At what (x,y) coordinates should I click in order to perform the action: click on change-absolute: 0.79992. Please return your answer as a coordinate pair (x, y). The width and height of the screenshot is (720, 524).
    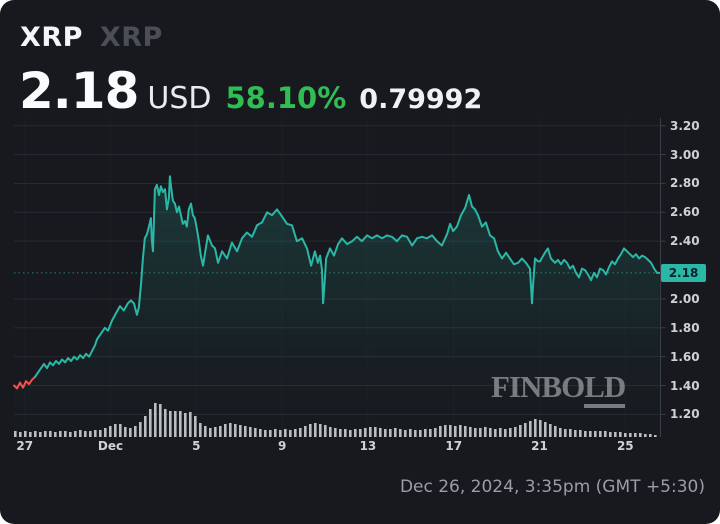
    Looking at the image, I should click on (421, 99).